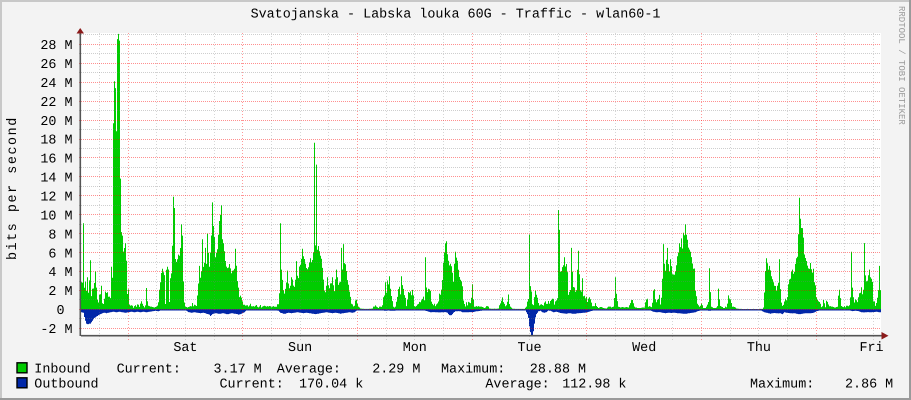  I want to click on svg-text: Inbound, so click(62, 370).